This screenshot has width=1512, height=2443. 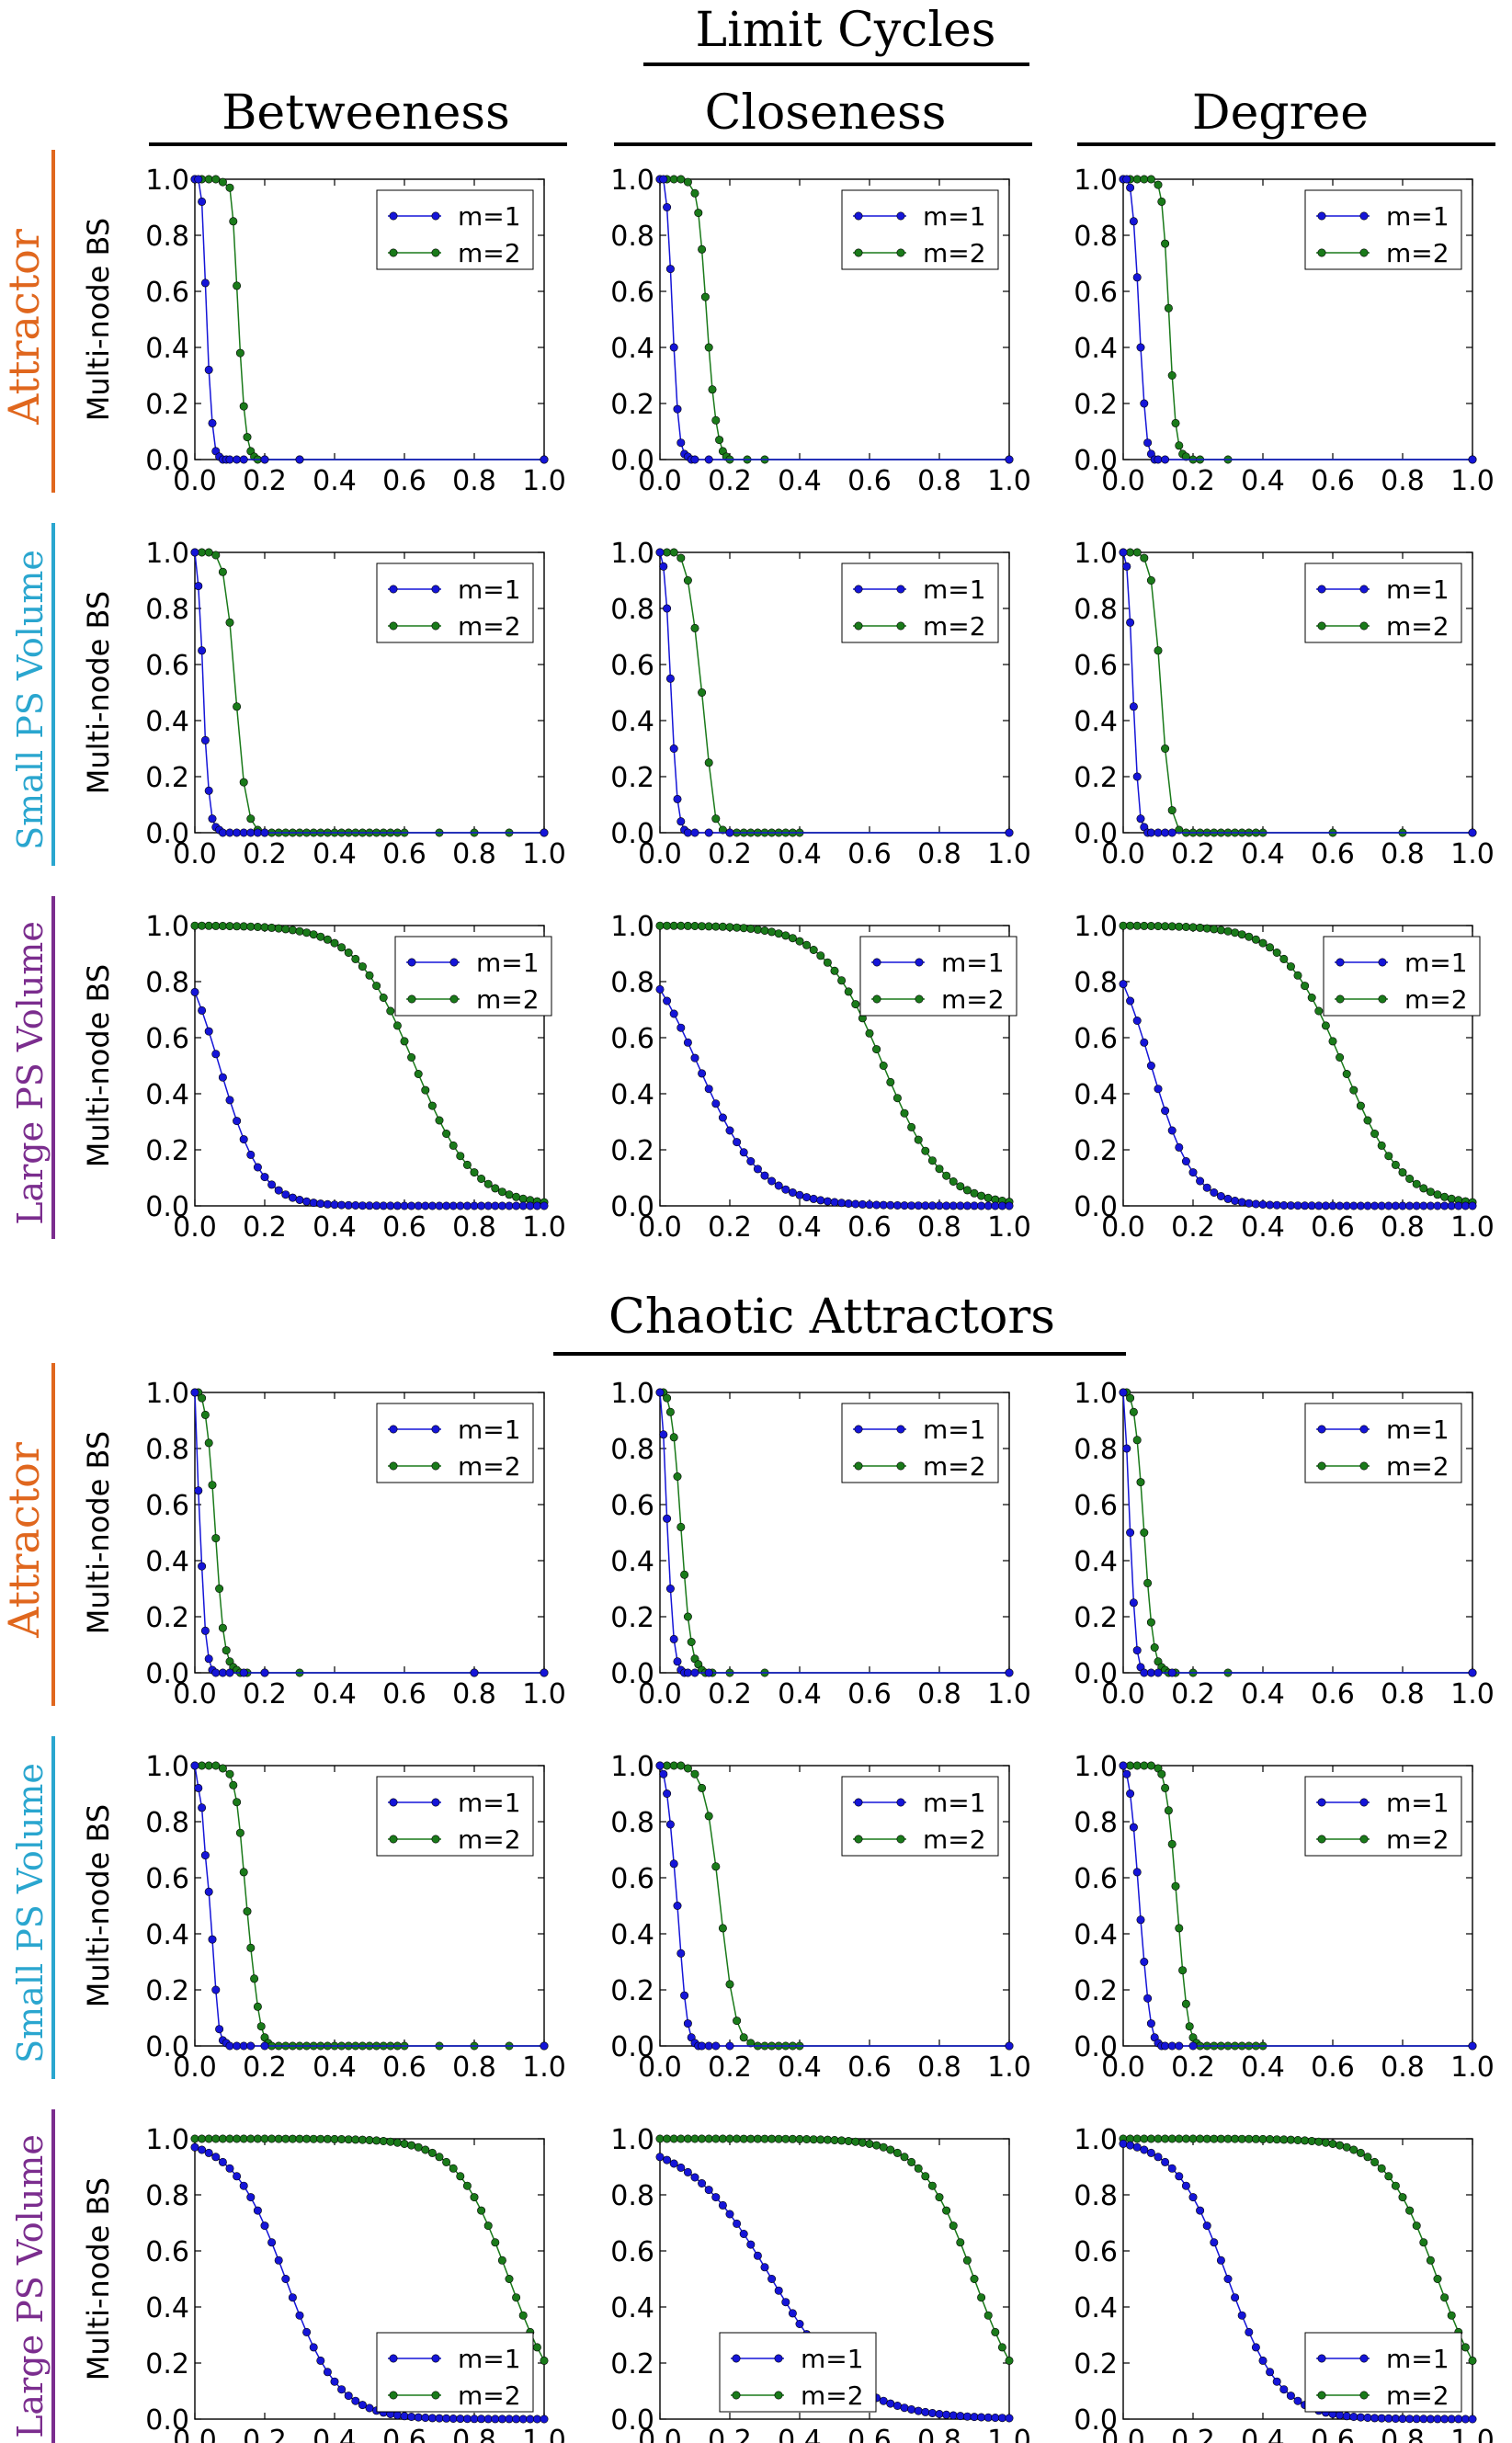 What do you see at coordinates (1436, 963) in the screenshot?
I see `legend-label: m=1` at bounding box center [1436, 963].